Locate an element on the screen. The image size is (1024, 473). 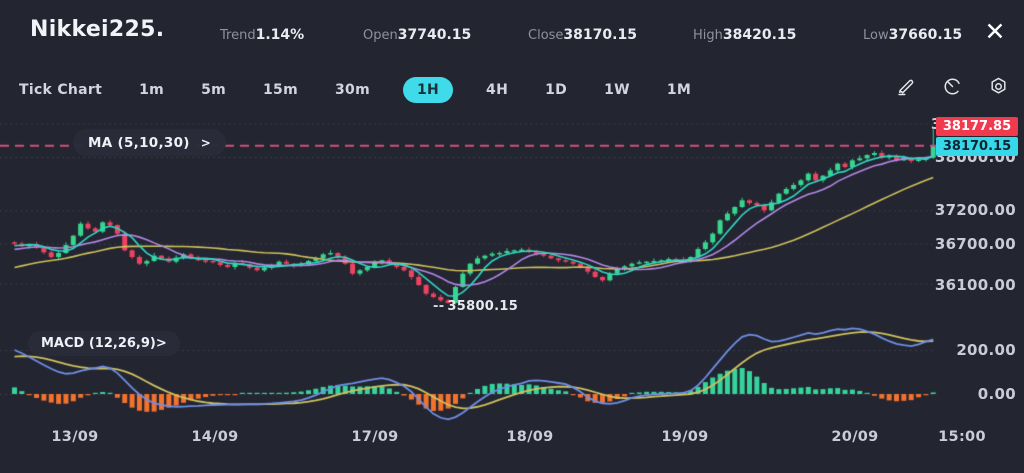
time-label-1500: 15:00 is located at coordinates (962, 437).